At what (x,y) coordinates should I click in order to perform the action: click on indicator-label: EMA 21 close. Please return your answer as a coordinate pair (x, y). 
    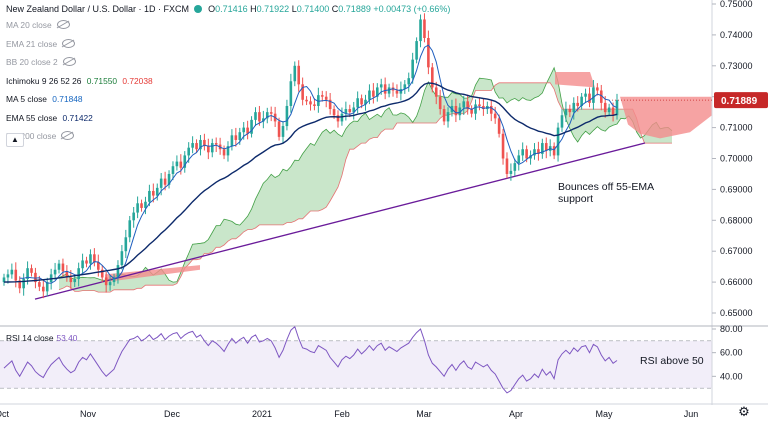
    Looking at the image, I should click on (32, 43).